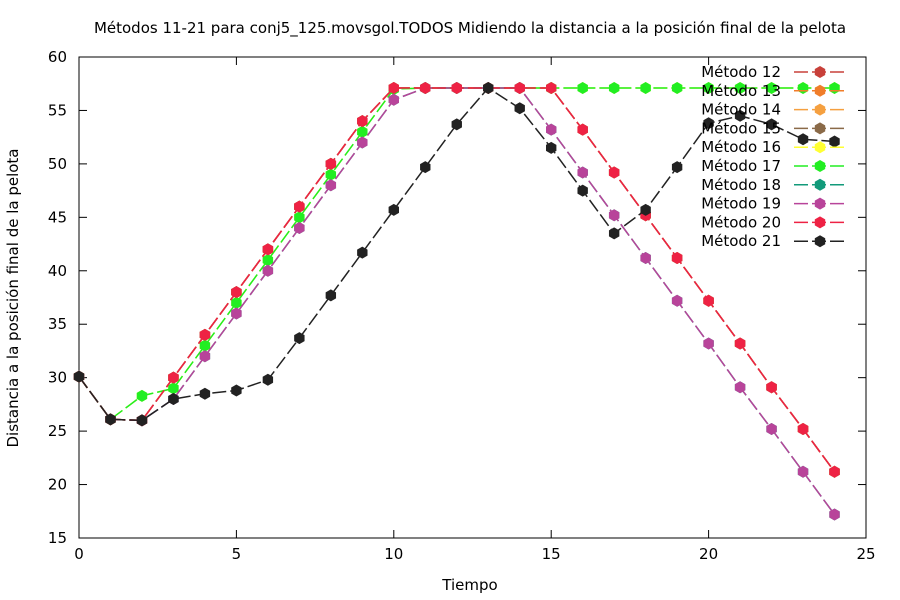  What do you see at coordinates (708, 554) in the screenshot?
I see `x-tick-label: 20` at bounding box center [708, 554].